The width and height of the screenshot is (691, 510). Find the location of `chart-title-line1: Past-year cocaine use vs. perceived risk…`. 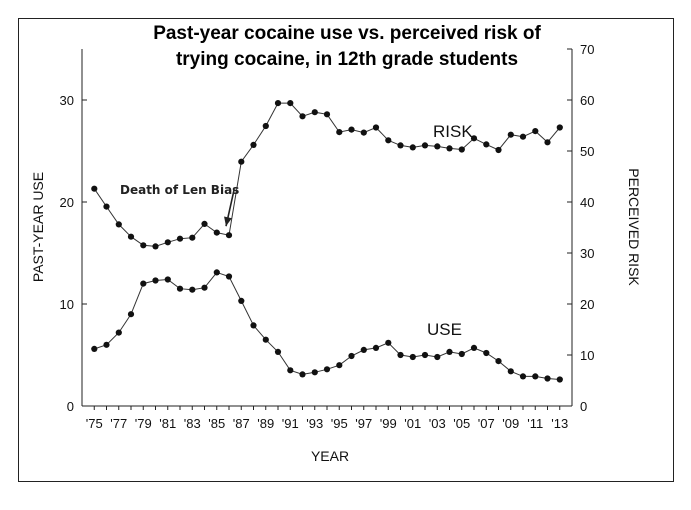

chart-title-line1: Past-year cocaine use vs. perceived risk… is located at coordinates (347, 33).